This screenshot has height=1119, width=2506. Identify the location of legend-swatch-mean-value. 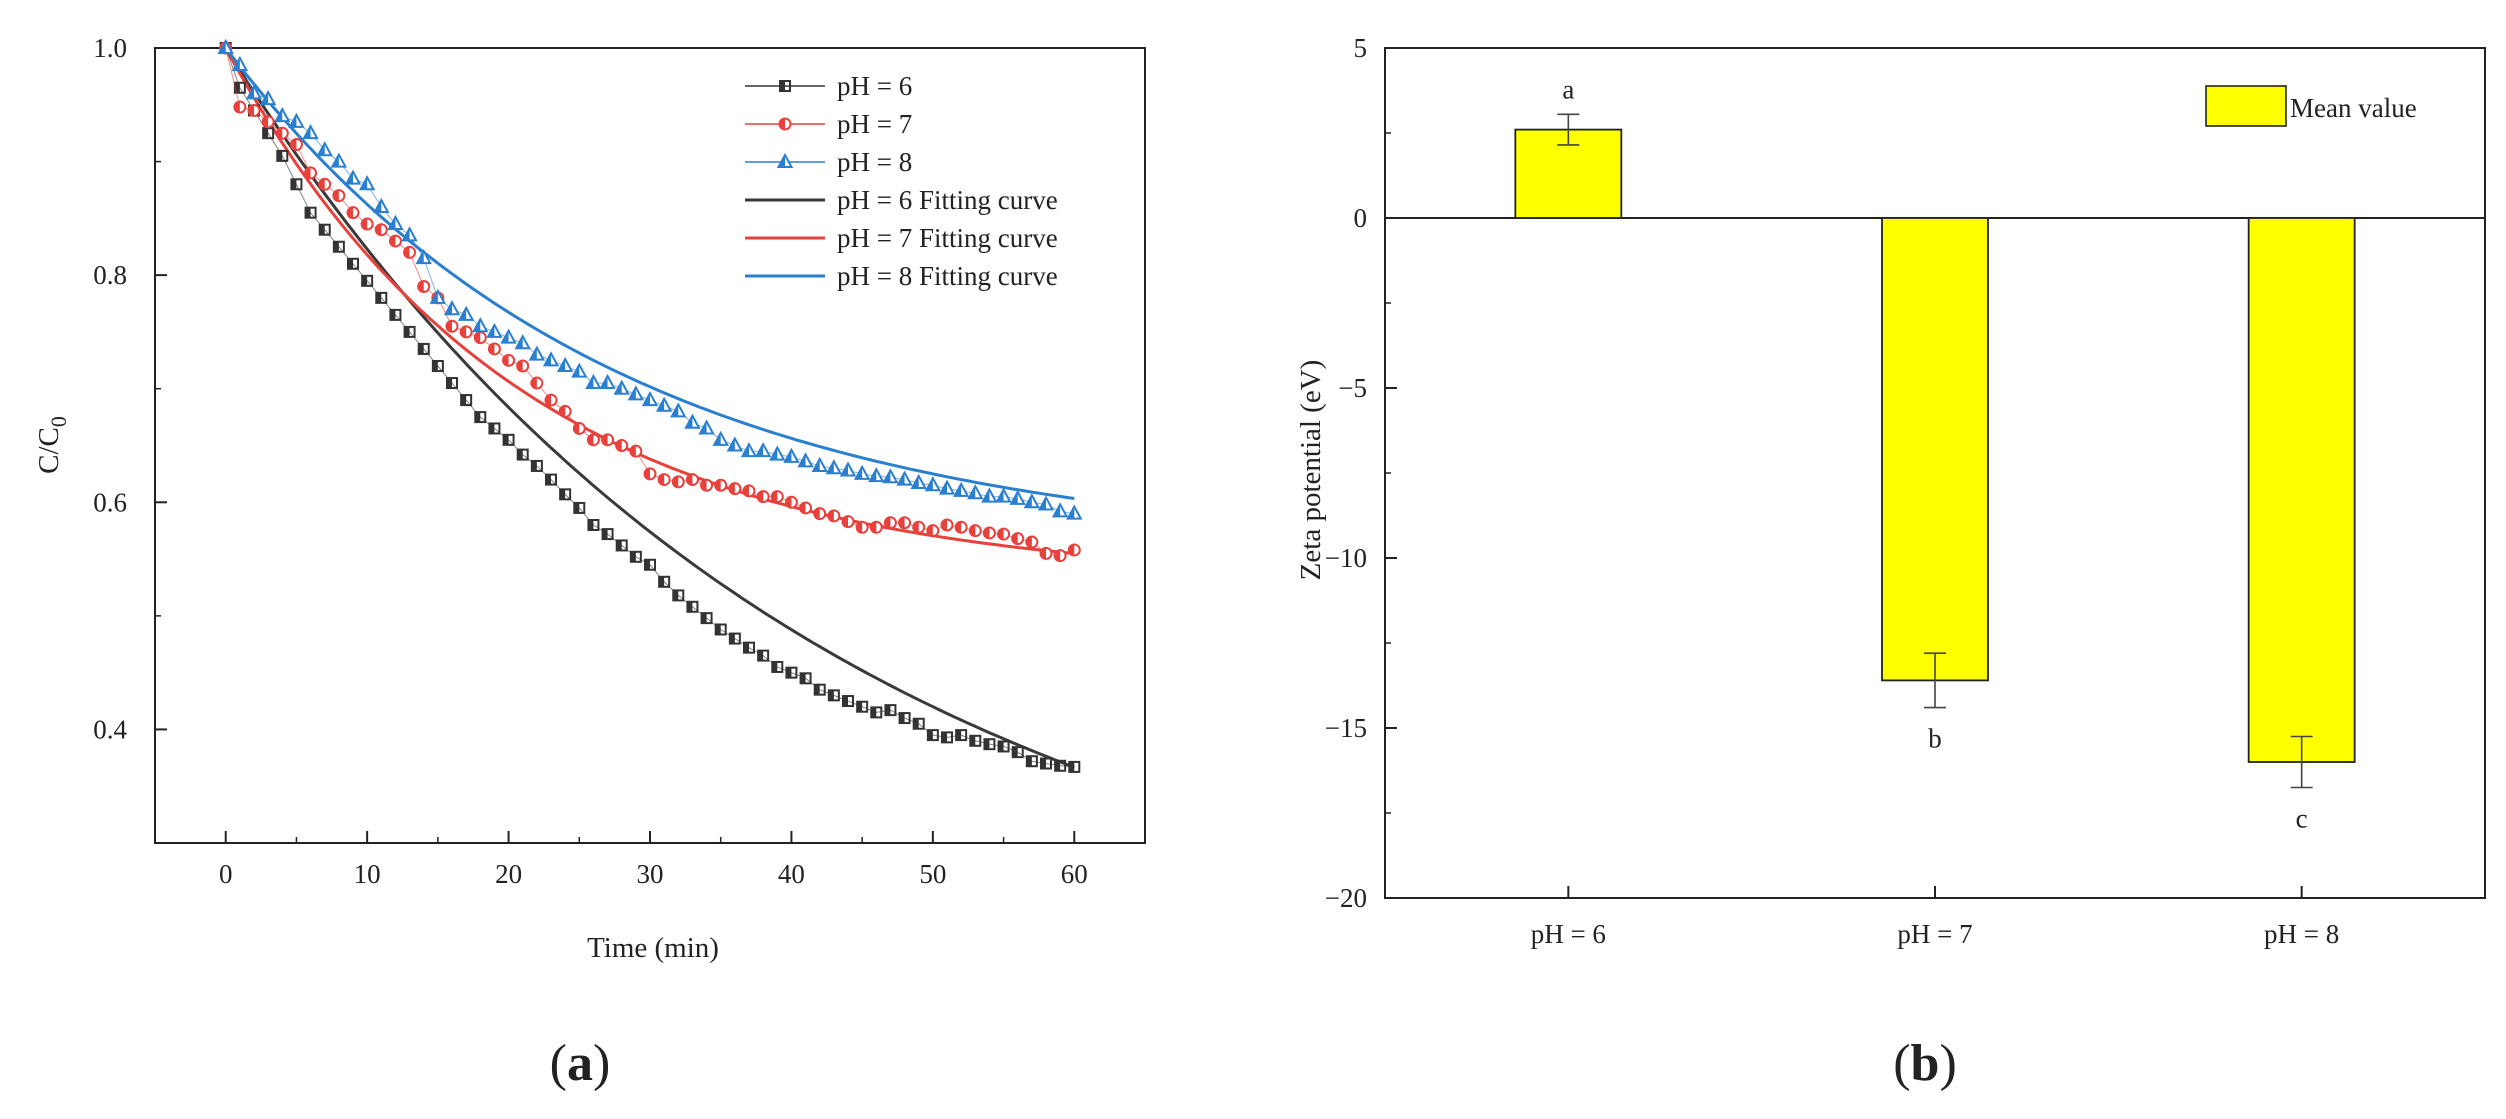
(2246, 106).